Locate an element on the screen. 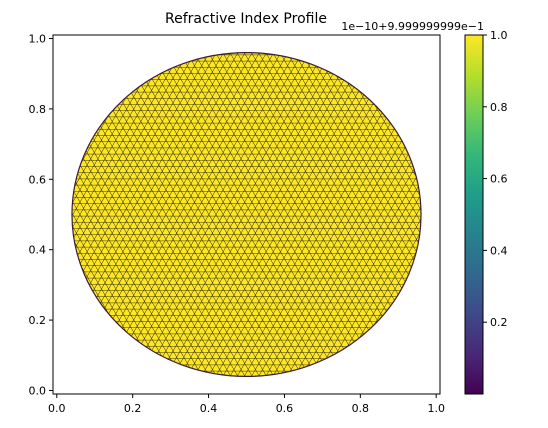 This screenshot has height=428, width=548. y-tick-label: 1.0 is located at coordinates (38, 39).